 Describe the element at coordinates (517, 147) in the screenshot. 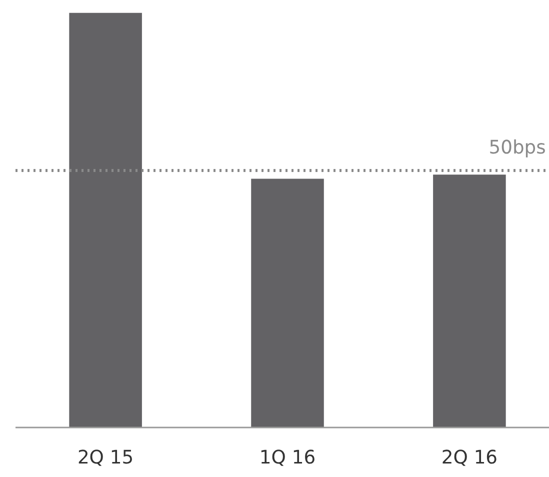

I see `ref-line-label: 50bps` at that location.